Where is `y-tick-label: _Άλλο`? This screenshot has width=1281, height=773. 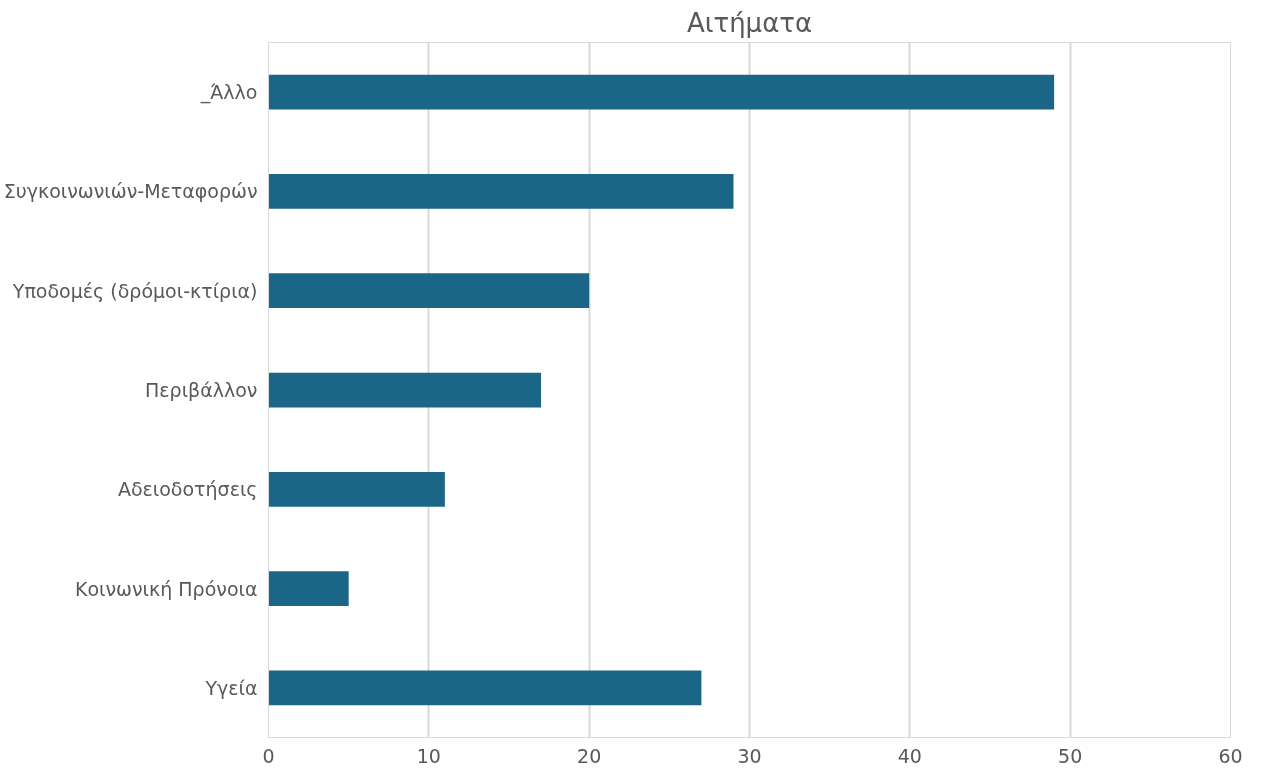
y-tick-label: _Άλλο is located at coordinates (228, 93).